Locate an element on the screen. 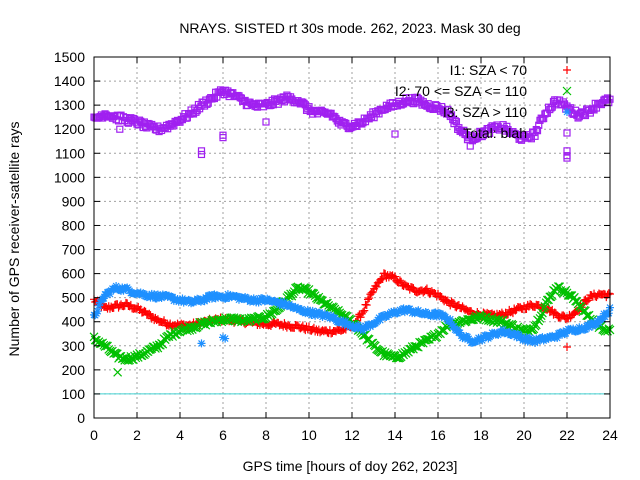 This screenshot has width=640, height=480. y-tick-label: 0 is located at coordinates (81, 418).